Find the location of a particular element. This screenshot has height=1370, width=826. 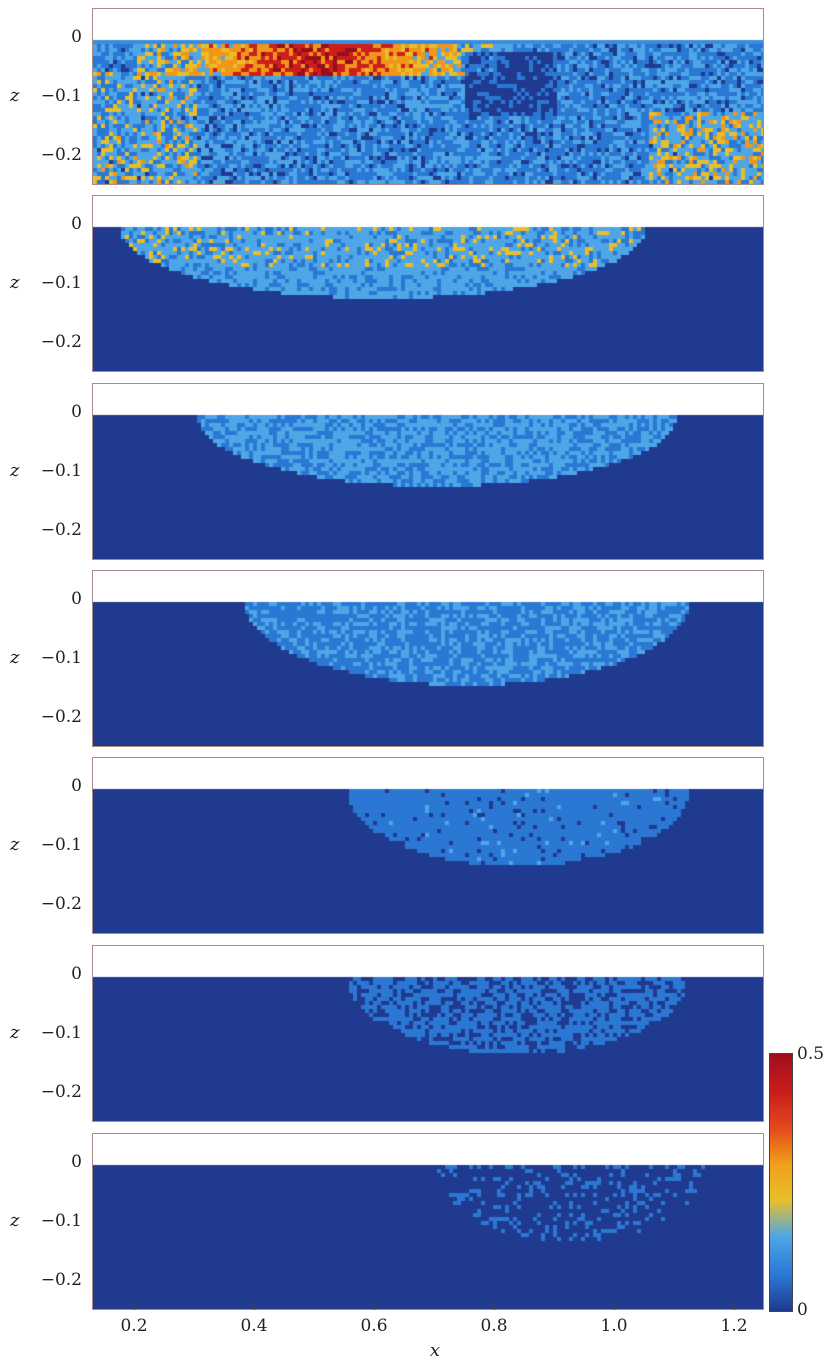

colorbar-min-label: 0 is located at coordinates (802, 1310).